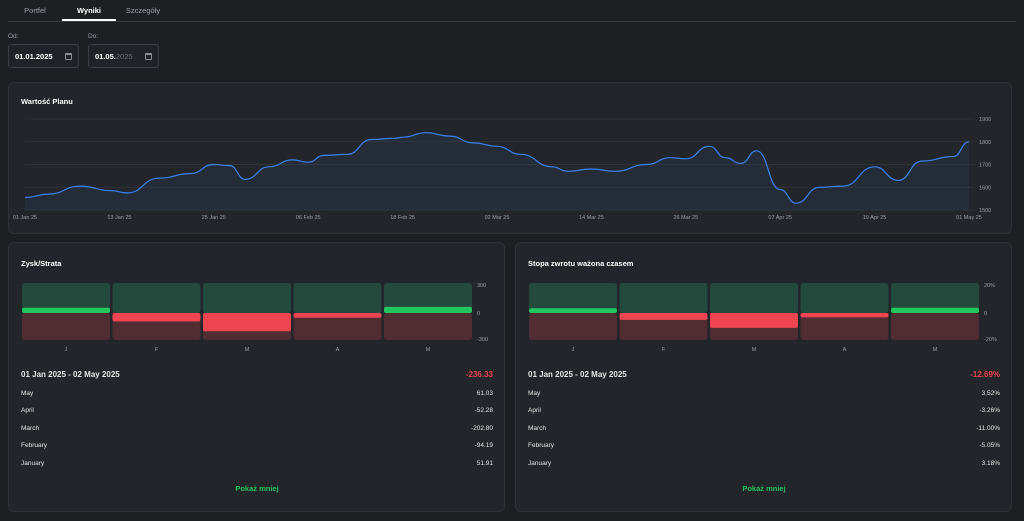  I want to click on tab-portfel: Portfel, so click(35, 10).